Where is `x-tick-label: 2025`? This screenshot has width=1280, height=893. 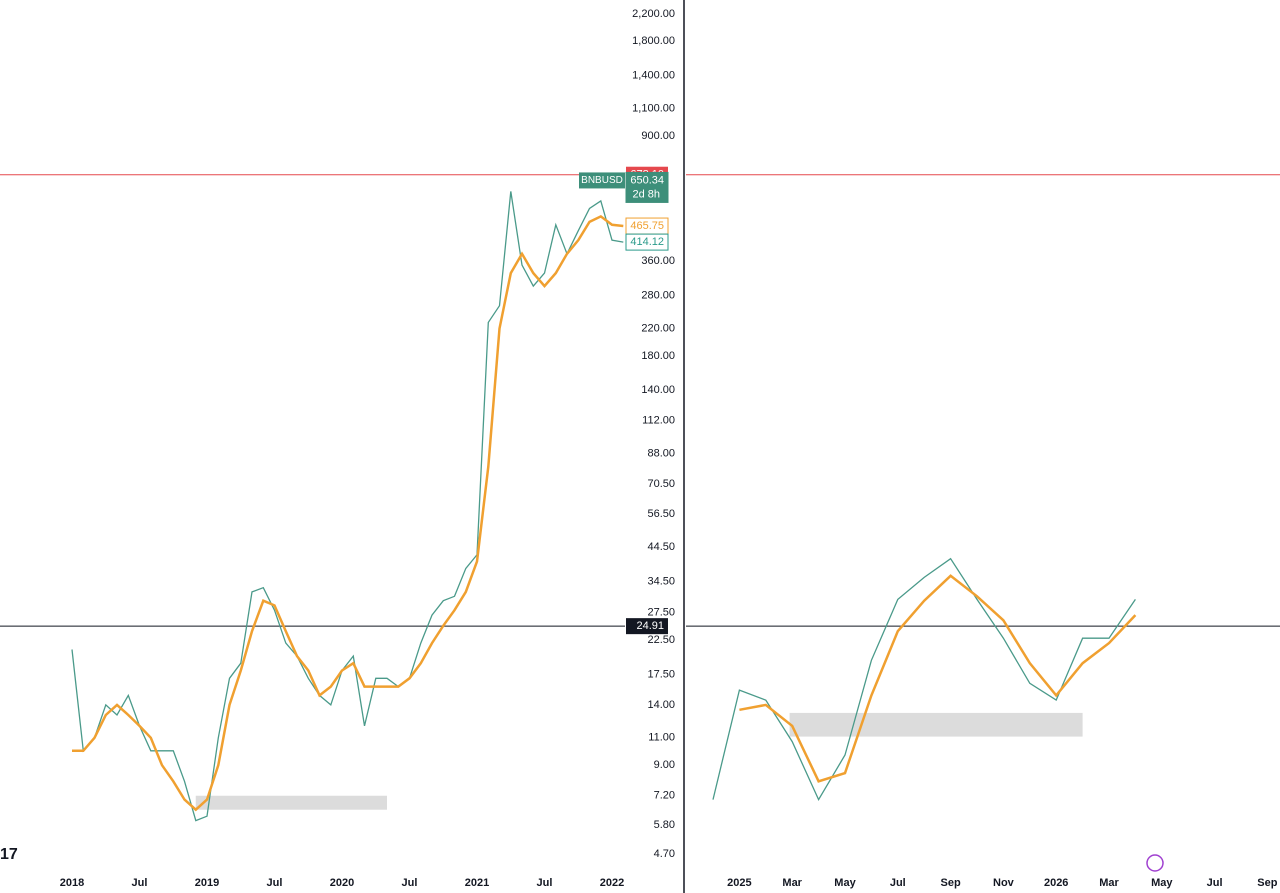
x-tick-label: 2025 is located at coordinates (739, 883).